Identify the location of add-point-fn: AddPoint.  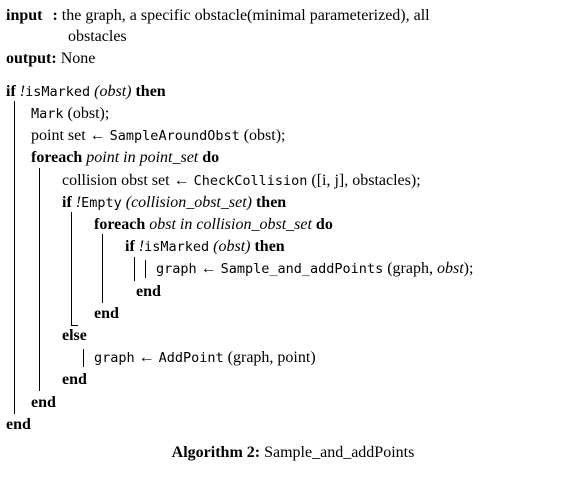
(191, 358).